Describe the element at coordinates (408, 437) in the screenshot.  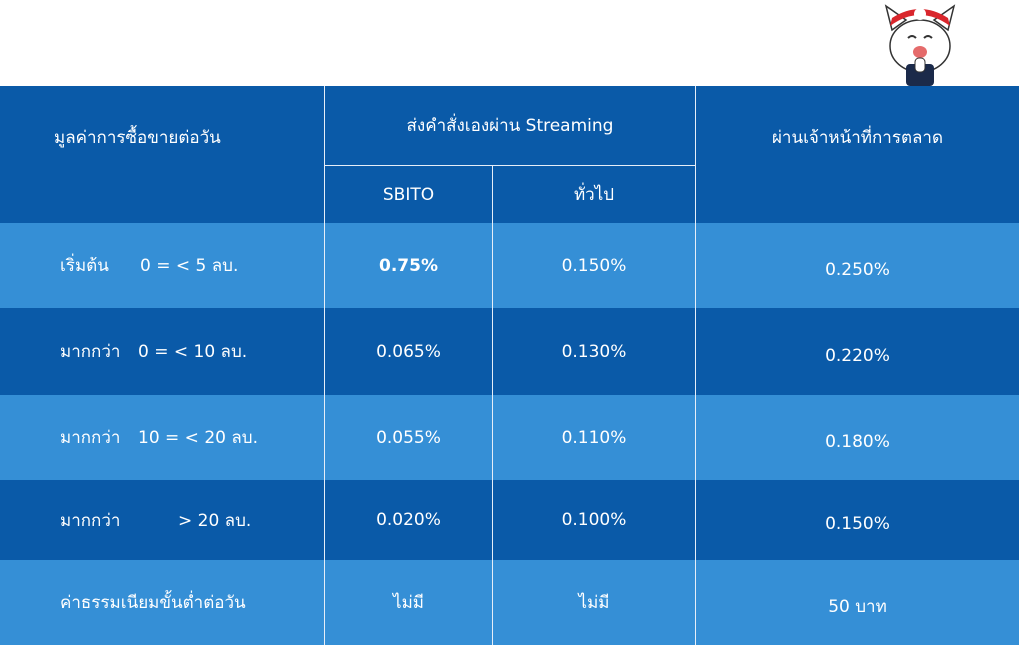
I see `sbito-rate: 0.055%` at that location.